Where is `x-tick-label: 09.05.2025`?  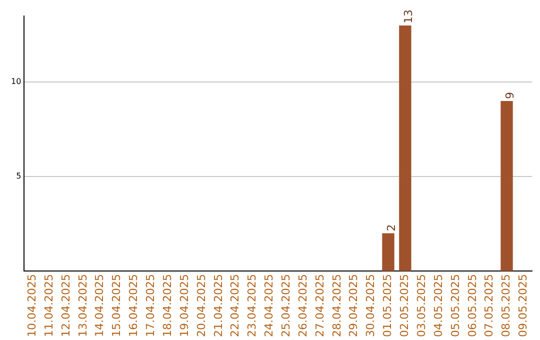 x-tick-label: 09.05.2025 is located at coordinates (523, 306).